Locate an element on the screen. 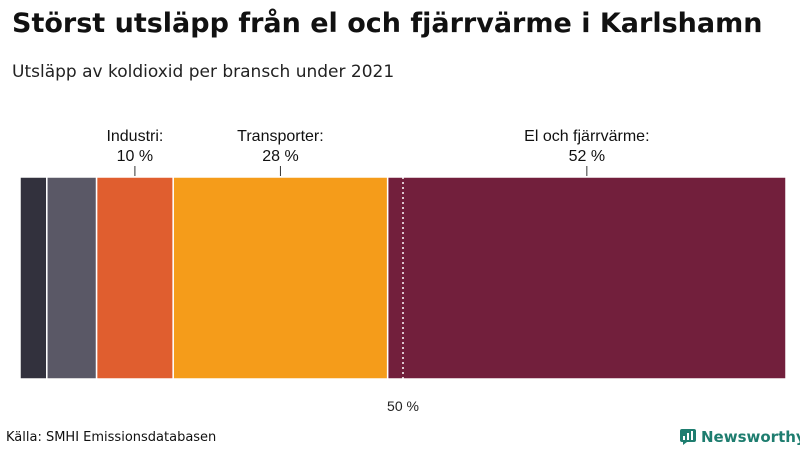 This screenshot has width=800, height=450. segment-label-name-3: El och fjärrvärme: is located at coordinates (586, 136).